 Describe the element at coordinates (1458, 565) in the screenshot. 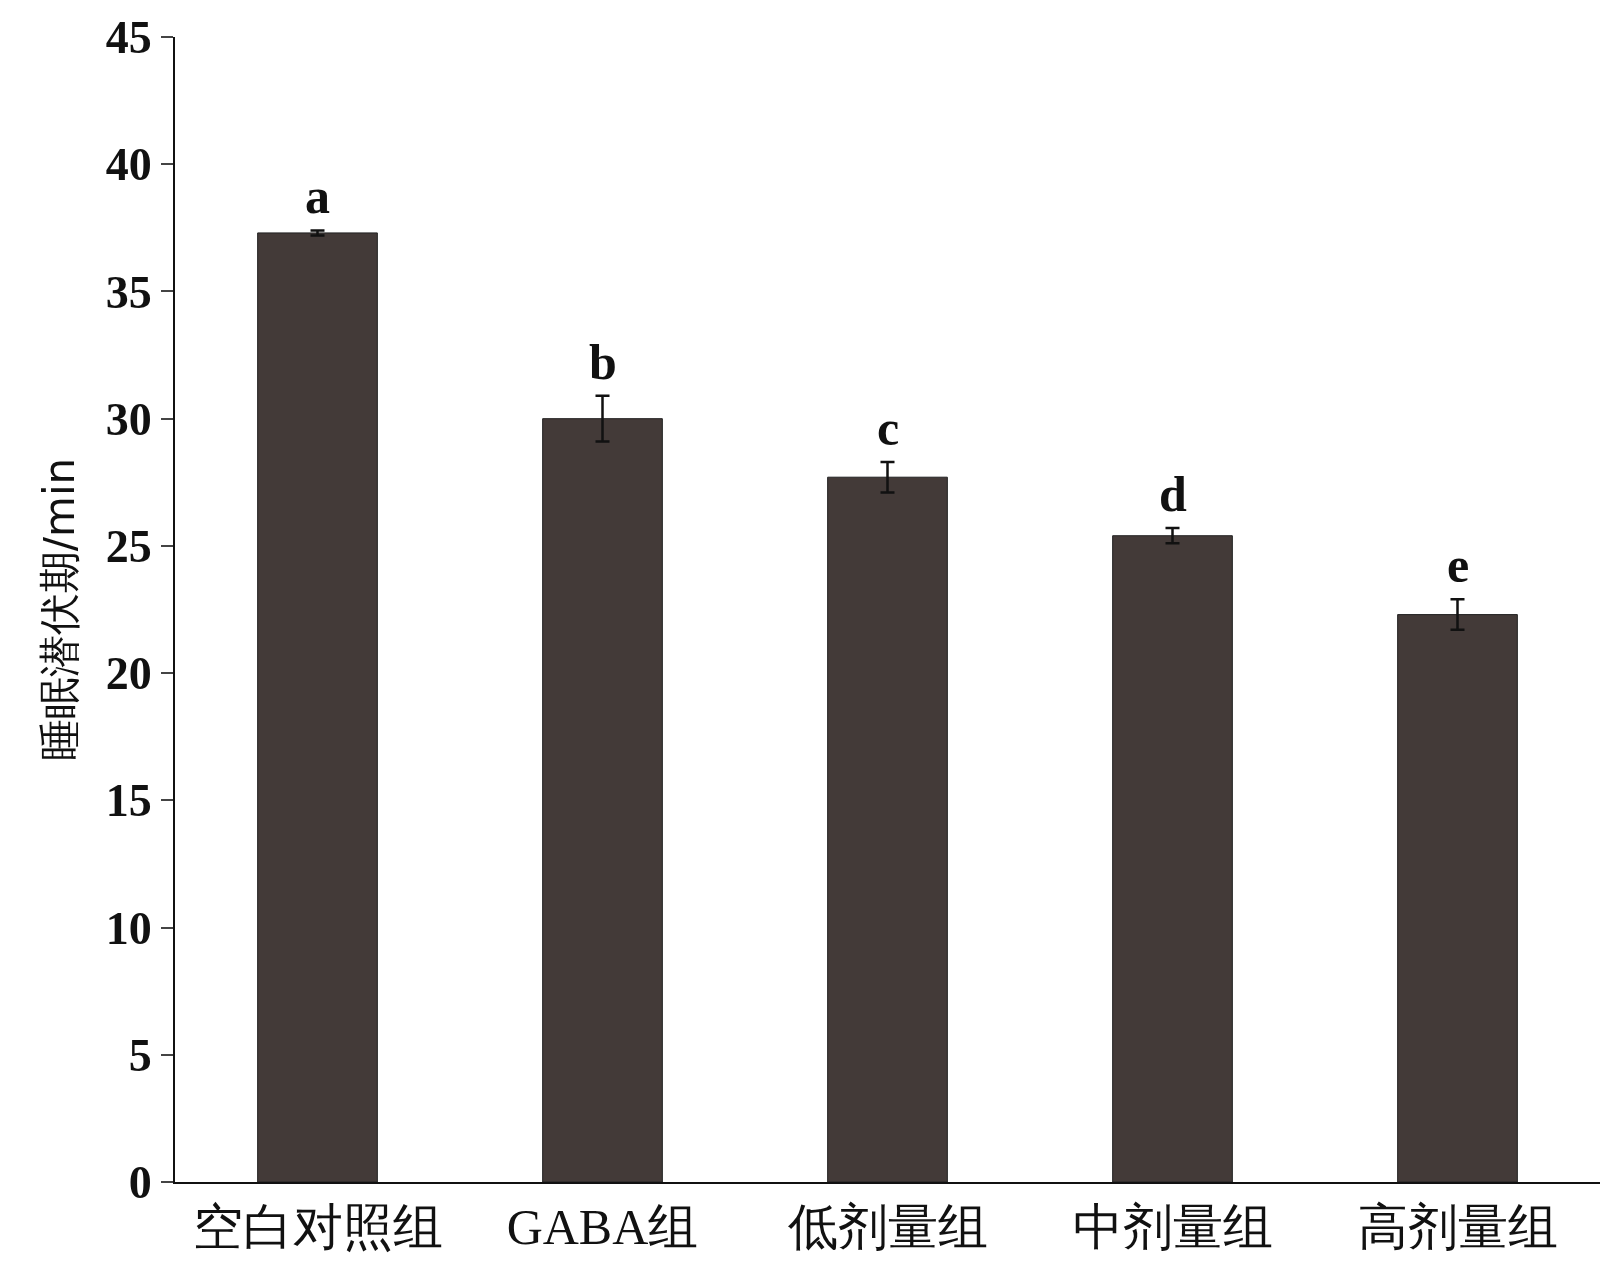

I see `annotation: e` at that location.